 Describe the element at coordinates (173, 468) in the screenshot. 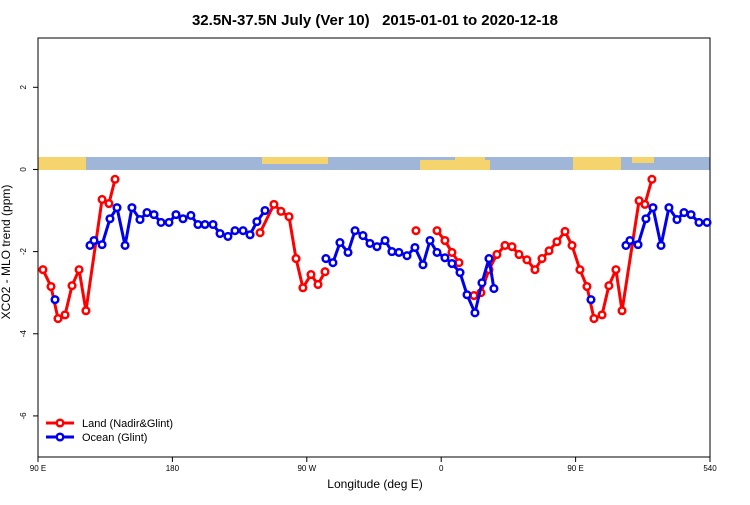

I see `x-tick-label: 180` at that location.